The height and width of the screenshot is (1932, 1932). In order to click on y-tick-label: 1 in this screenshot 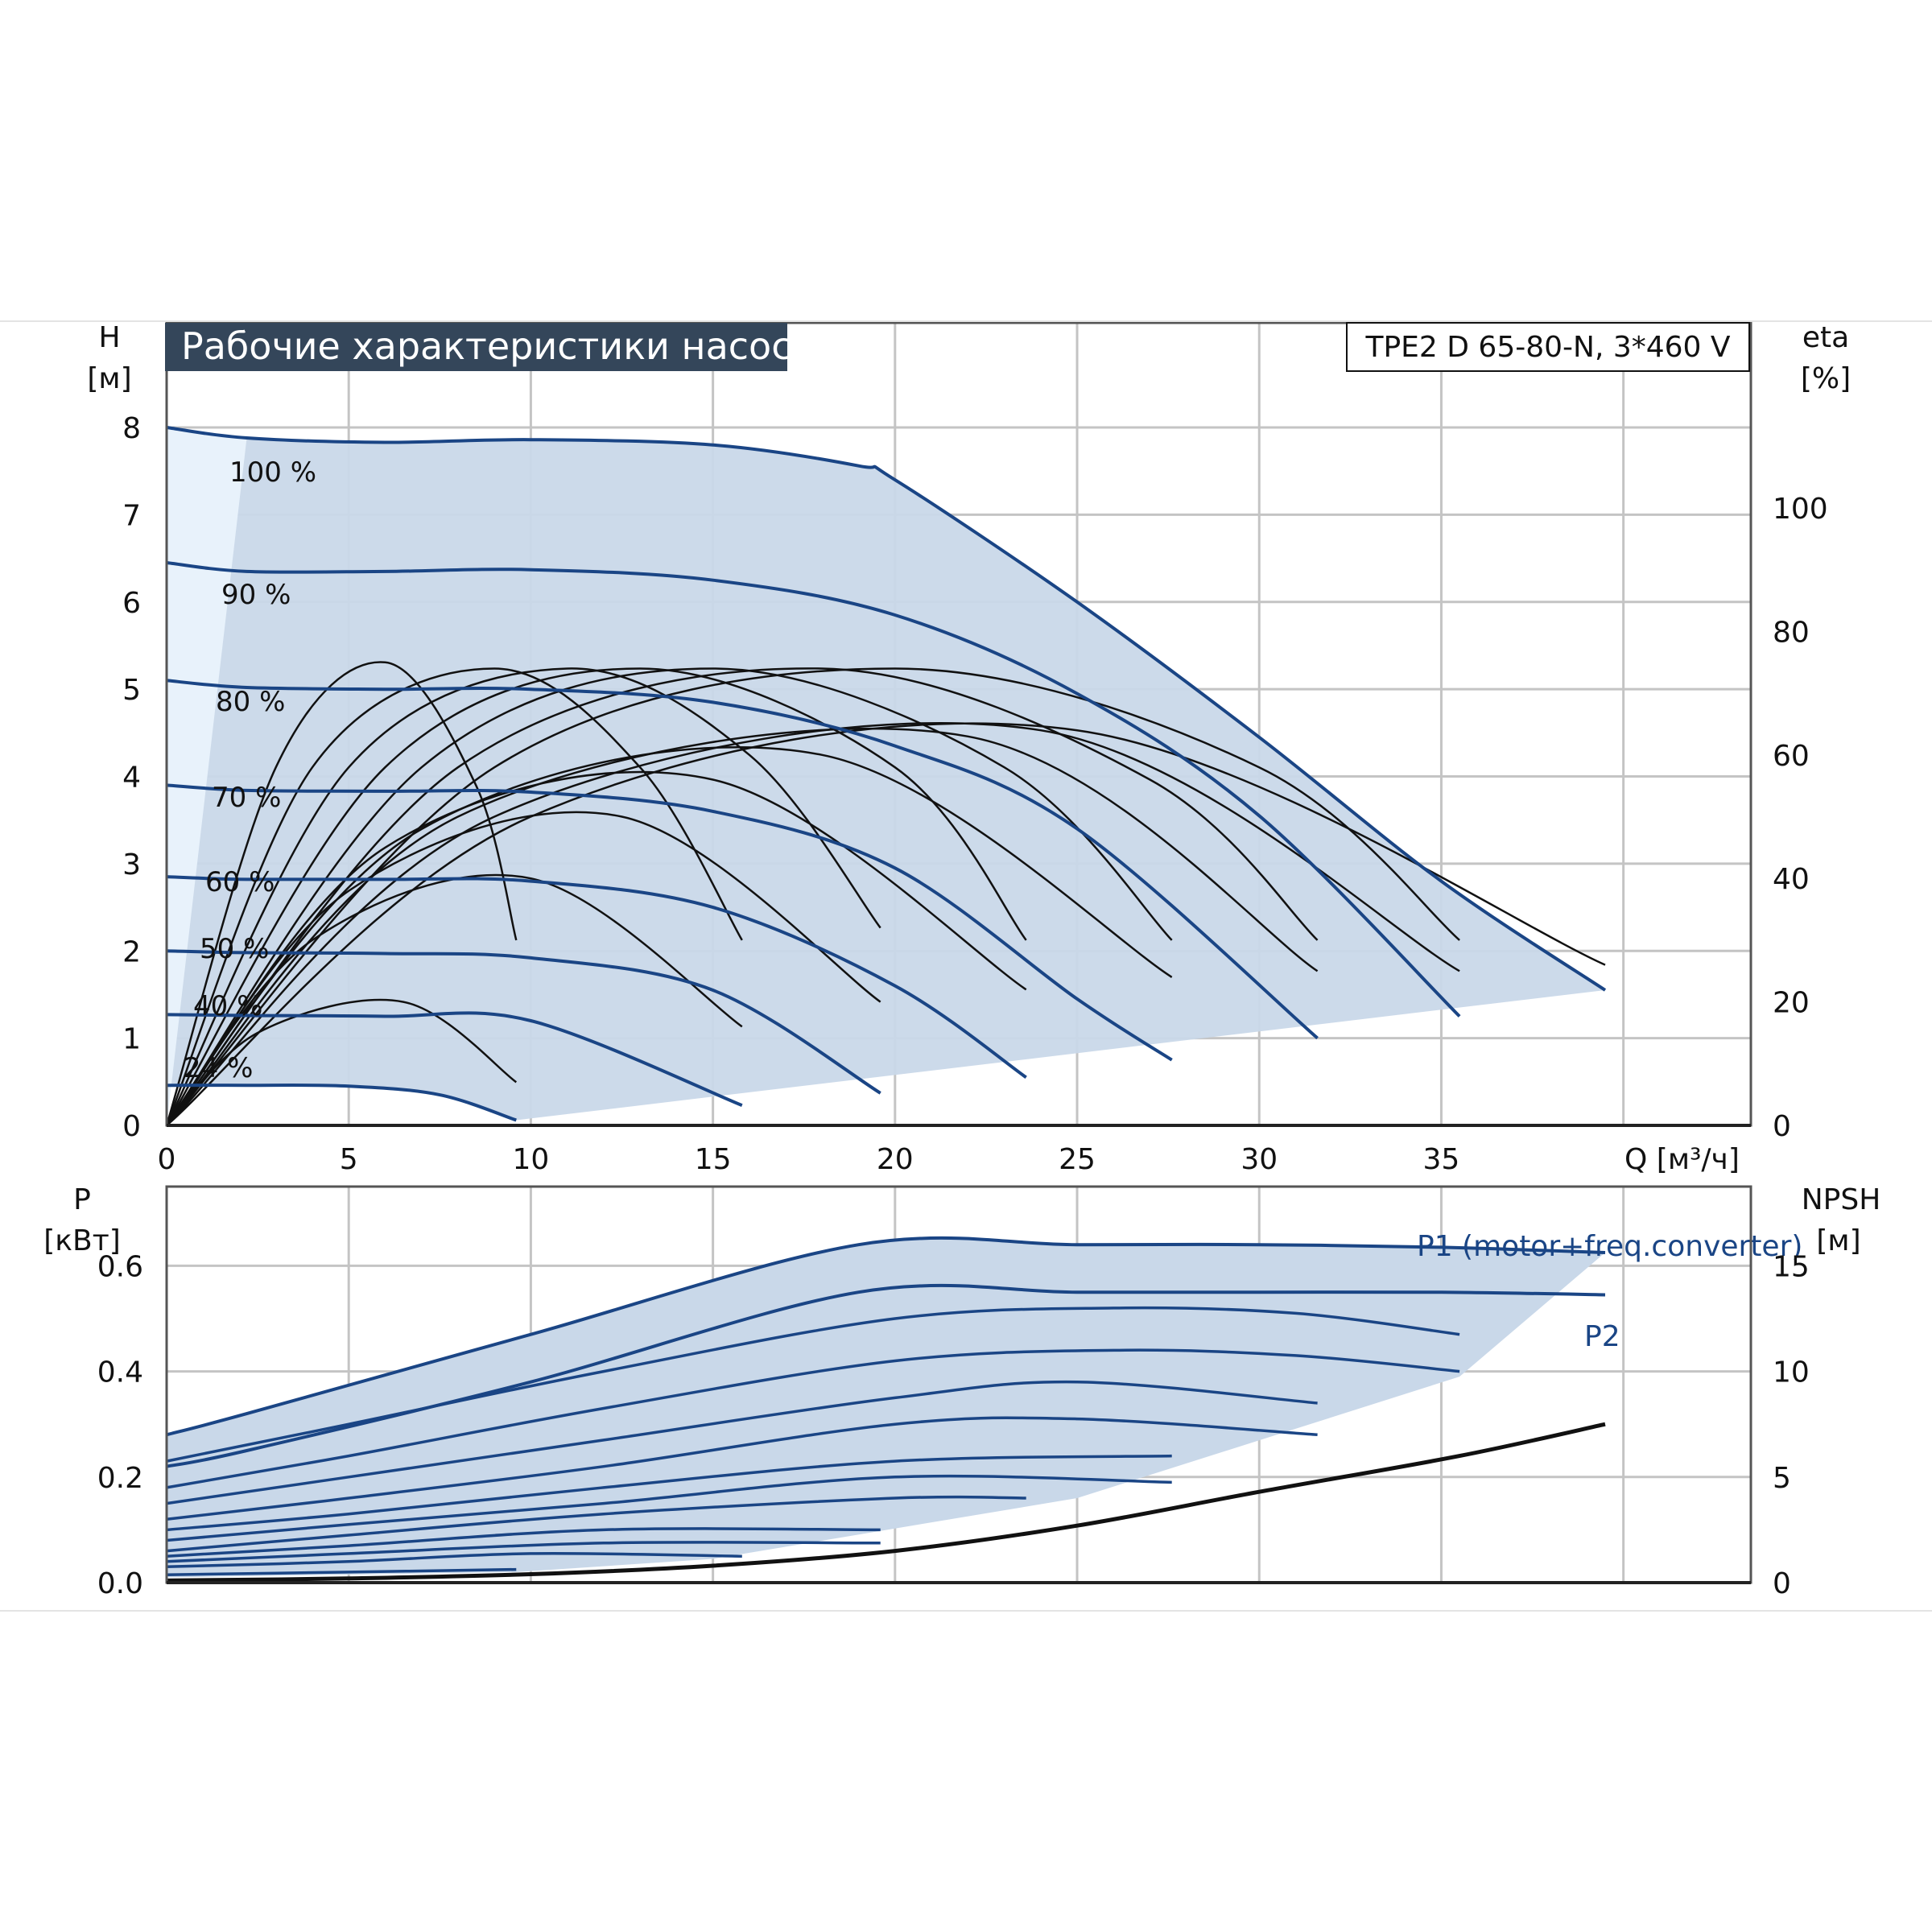, I will do `click(131, 1039)`.